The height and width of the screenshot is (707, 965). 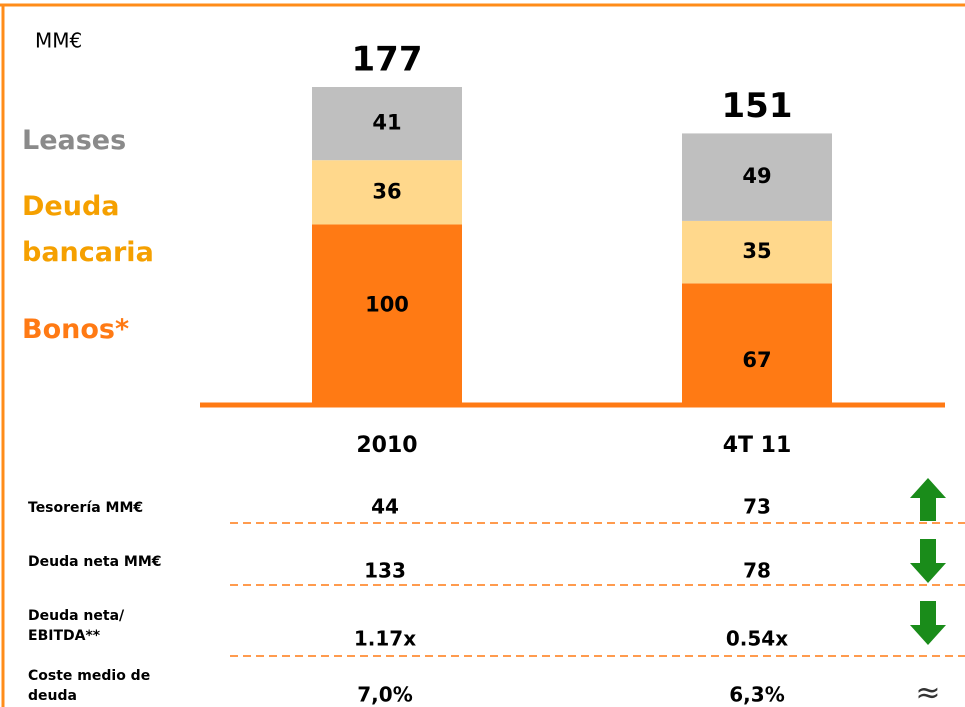 What do you see at coordinates (384, 695) in the screenshot?
I see `row-value: 7,0%` at bounding box center [384, 695].